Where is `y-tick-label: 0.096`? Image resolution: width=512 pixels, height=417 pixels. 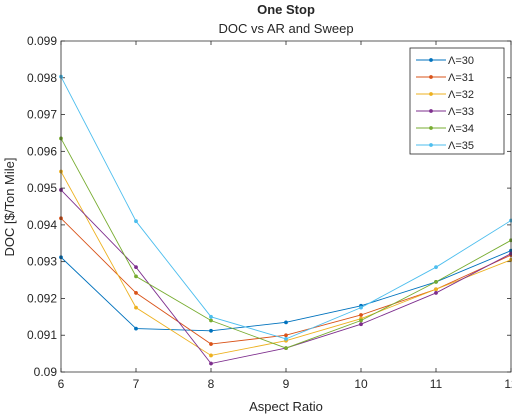
y-tick-label: 0.096 is located at coordinates (42, 151).